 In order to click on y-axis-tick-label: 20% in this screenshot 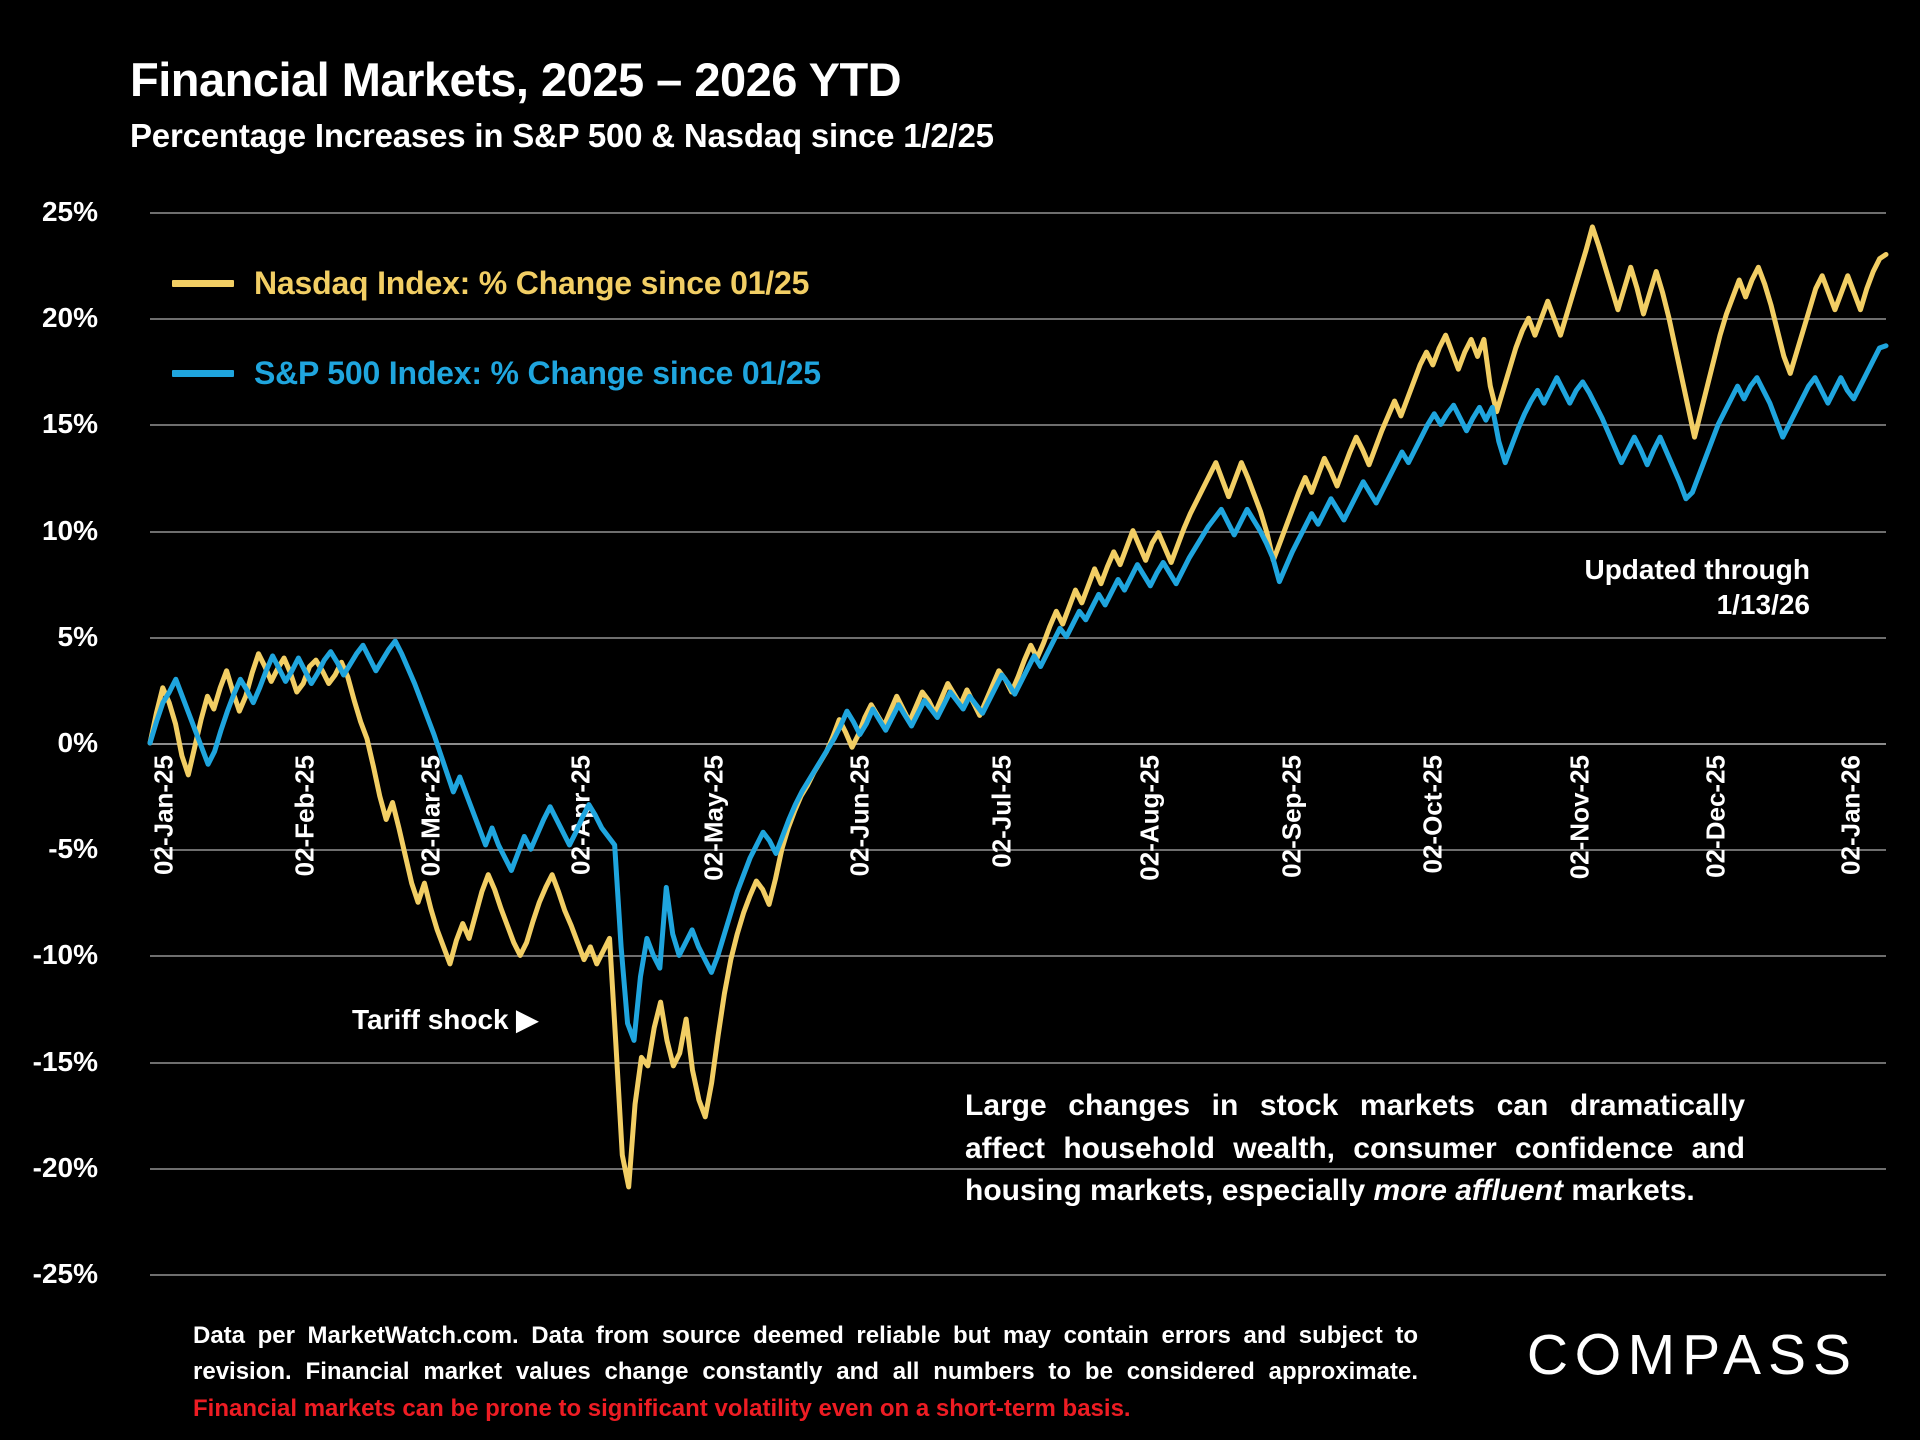, I will do `click(69, 318)`.